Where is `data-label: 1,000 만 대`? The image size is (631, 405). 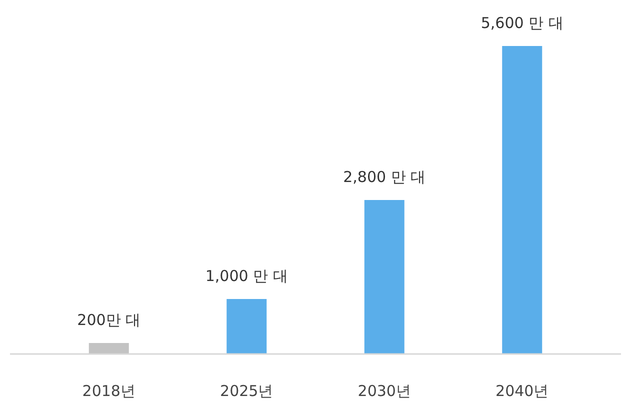
data-label: 1,000 만 대 is located at coordinates (246, 276).